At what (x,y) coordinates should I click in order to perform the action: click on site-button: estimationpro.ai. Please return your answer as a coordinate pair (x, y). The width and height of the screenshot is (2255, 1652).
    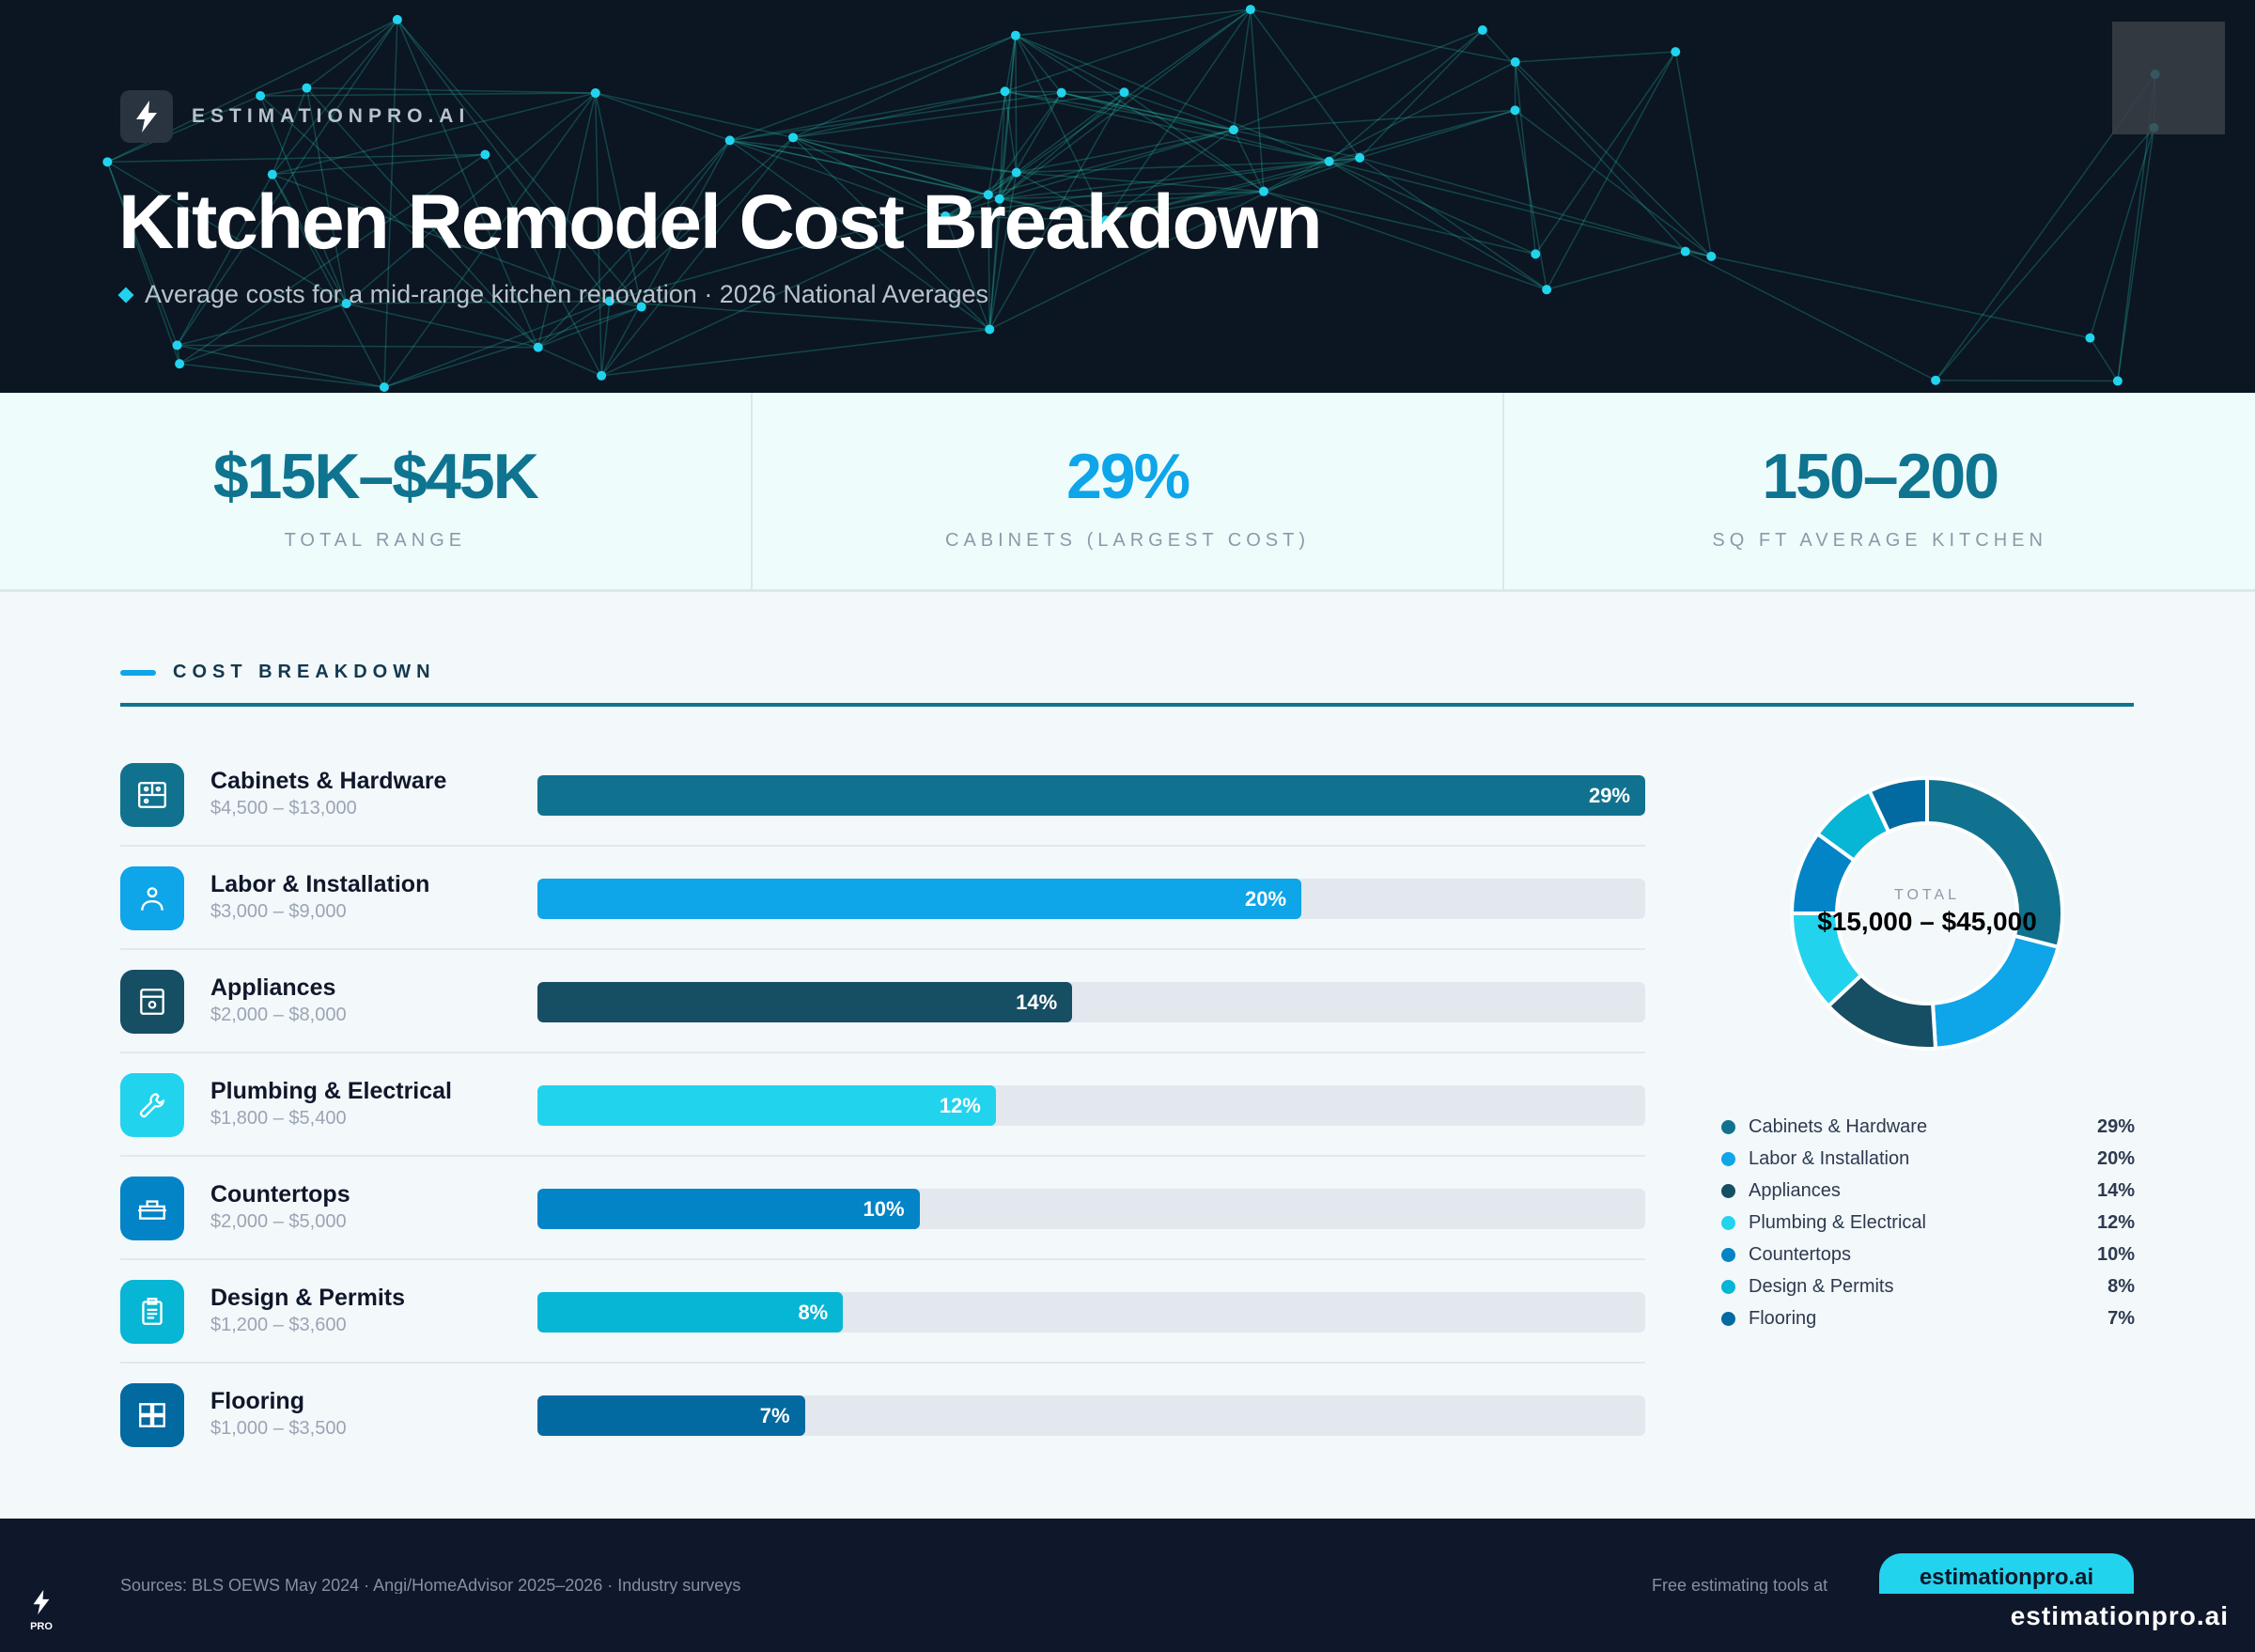
    Looking at the image, I should click on (2006, 1573).